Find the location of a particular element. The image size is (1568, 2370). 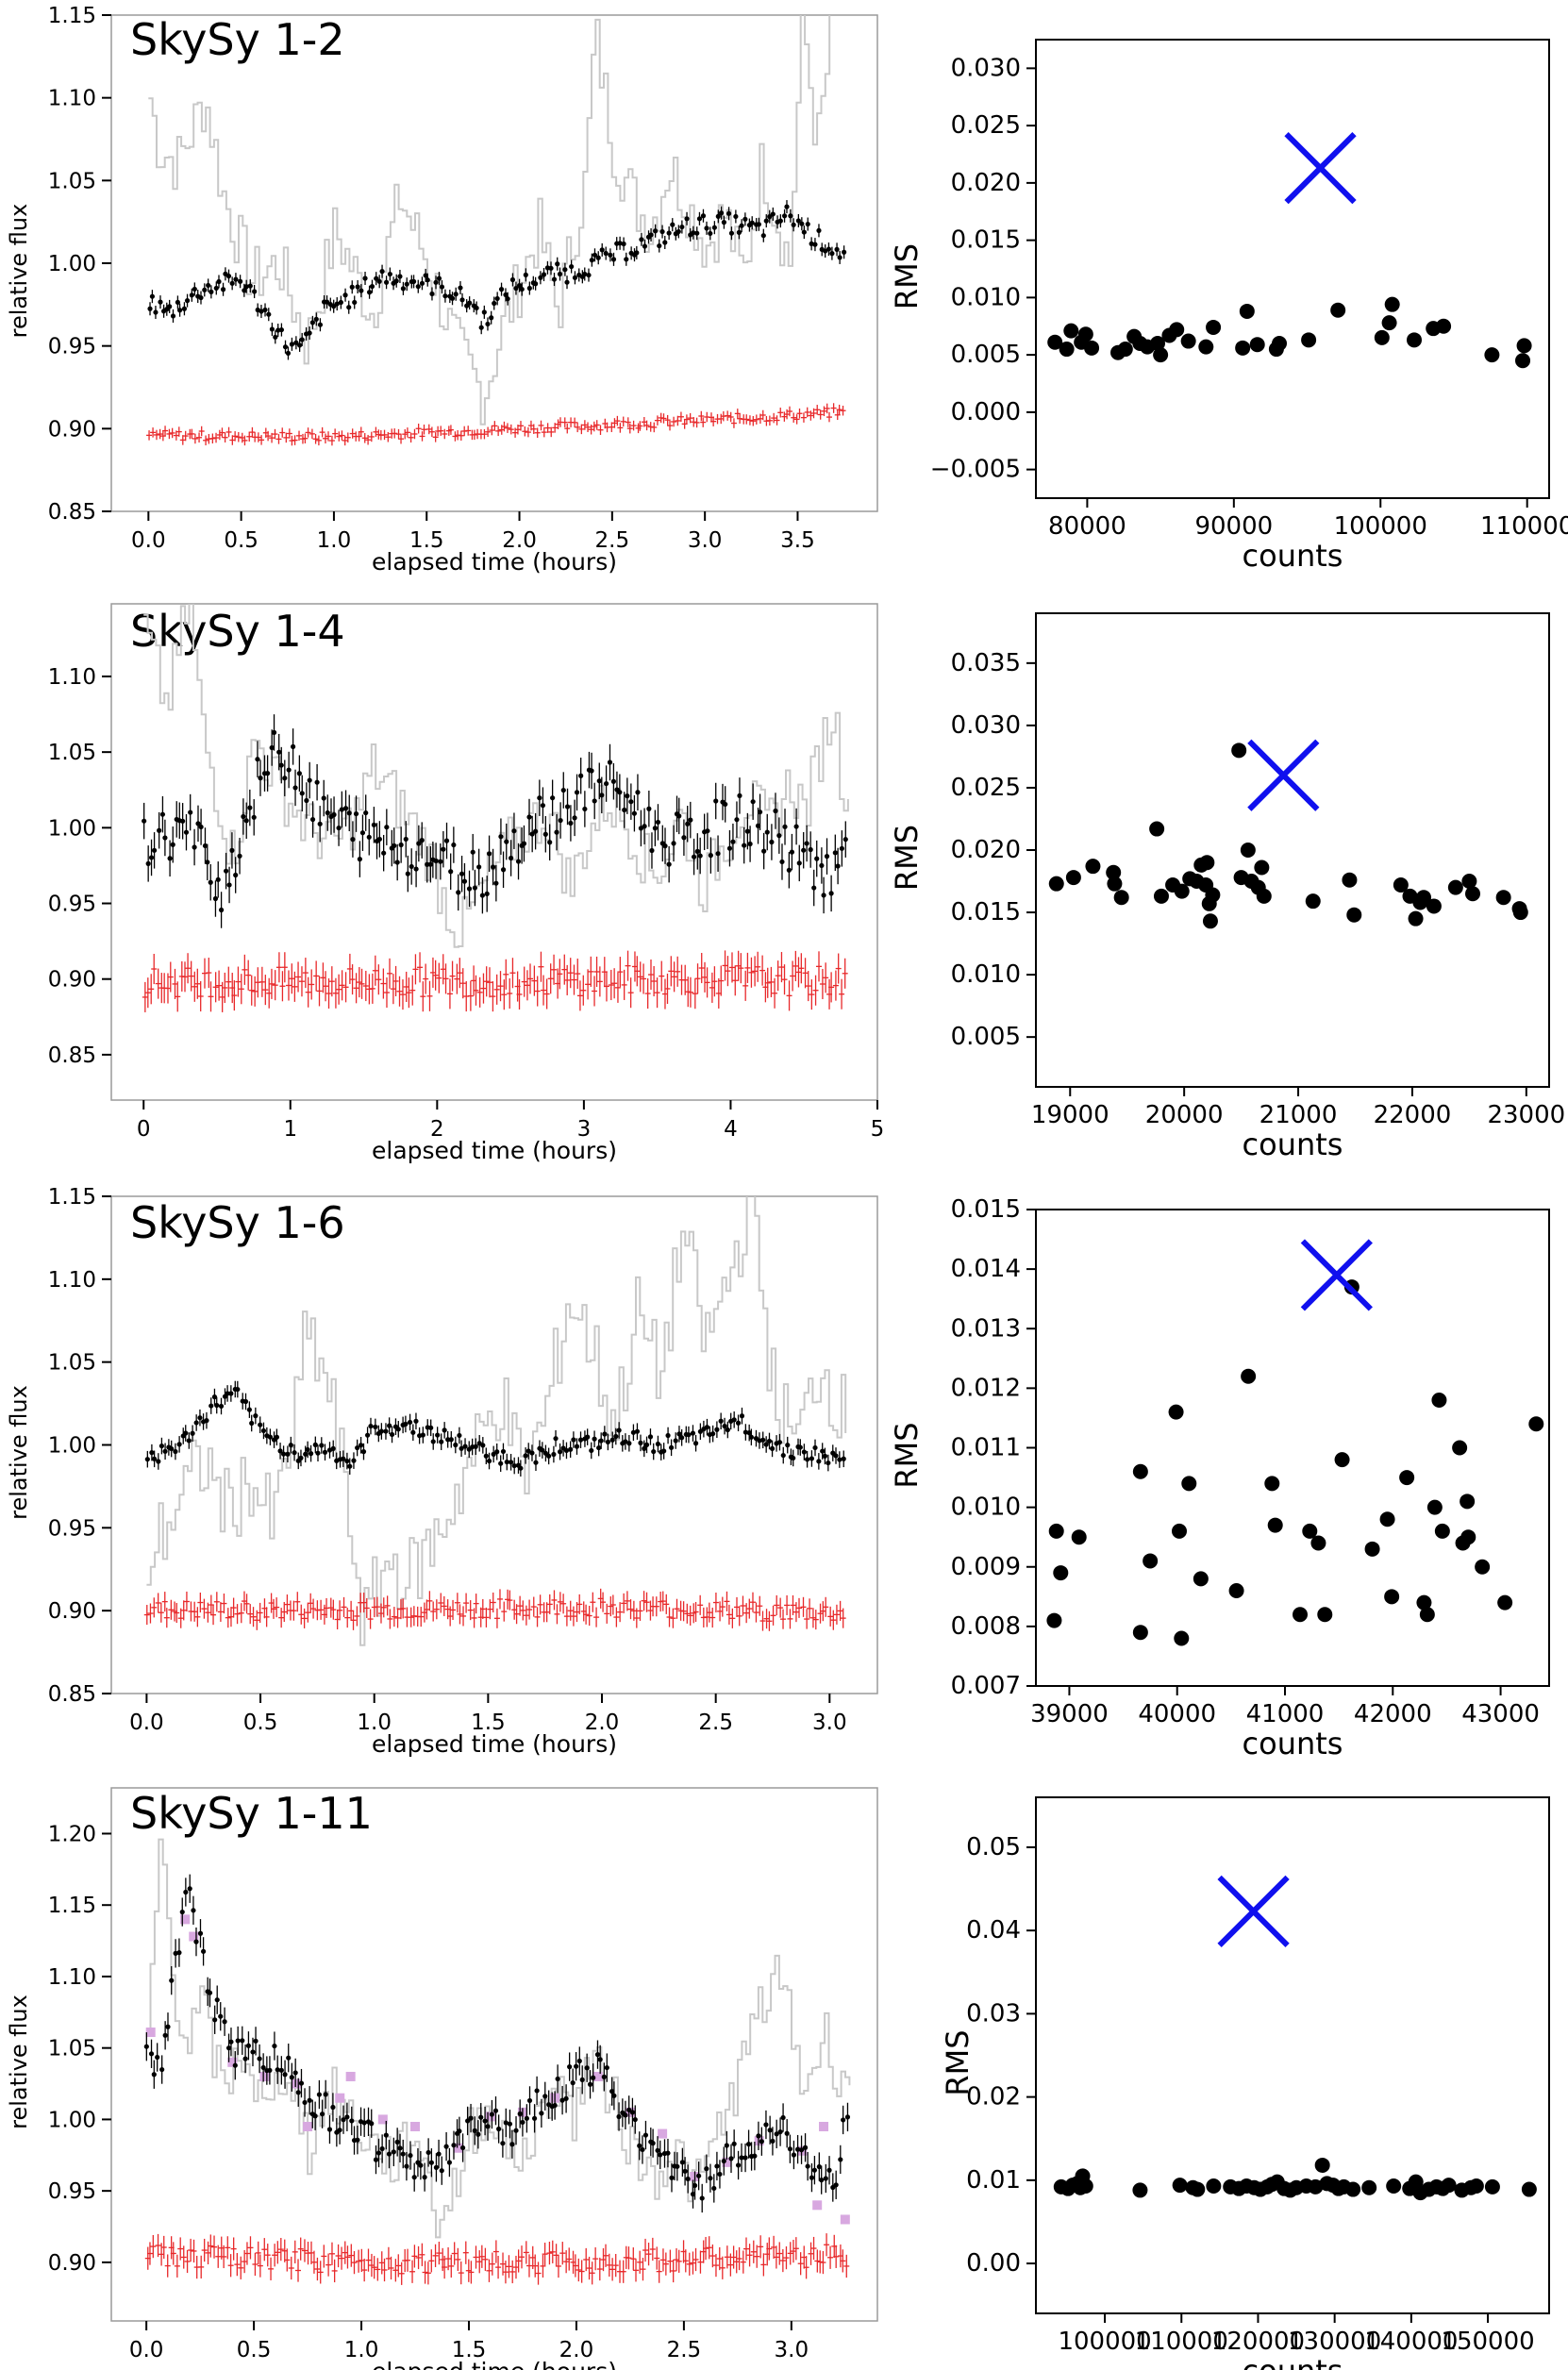

y-tick-label: 1.05 is located at coordinates (72, 753).